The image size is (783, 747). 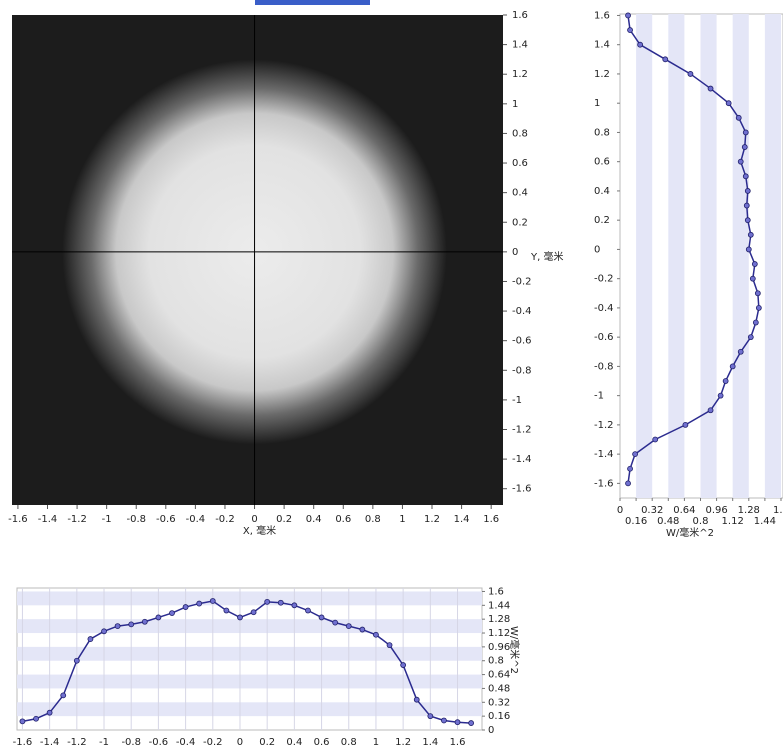 I want to click on x-tick-label: 0.32, so click(x=652, y=510).